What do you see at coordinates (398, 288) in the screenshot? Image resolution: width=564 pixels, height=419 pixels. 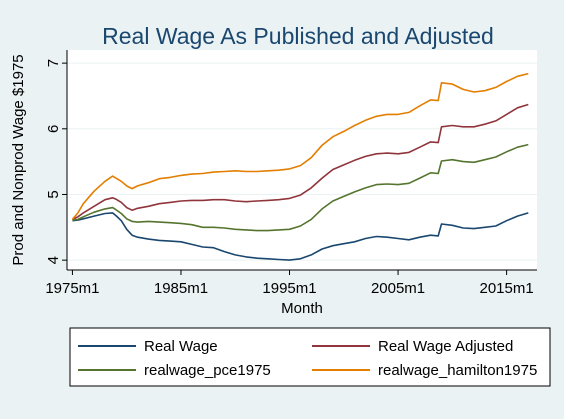 I see `x-tick-label: 2005m1` at bounding box center [398, 288].